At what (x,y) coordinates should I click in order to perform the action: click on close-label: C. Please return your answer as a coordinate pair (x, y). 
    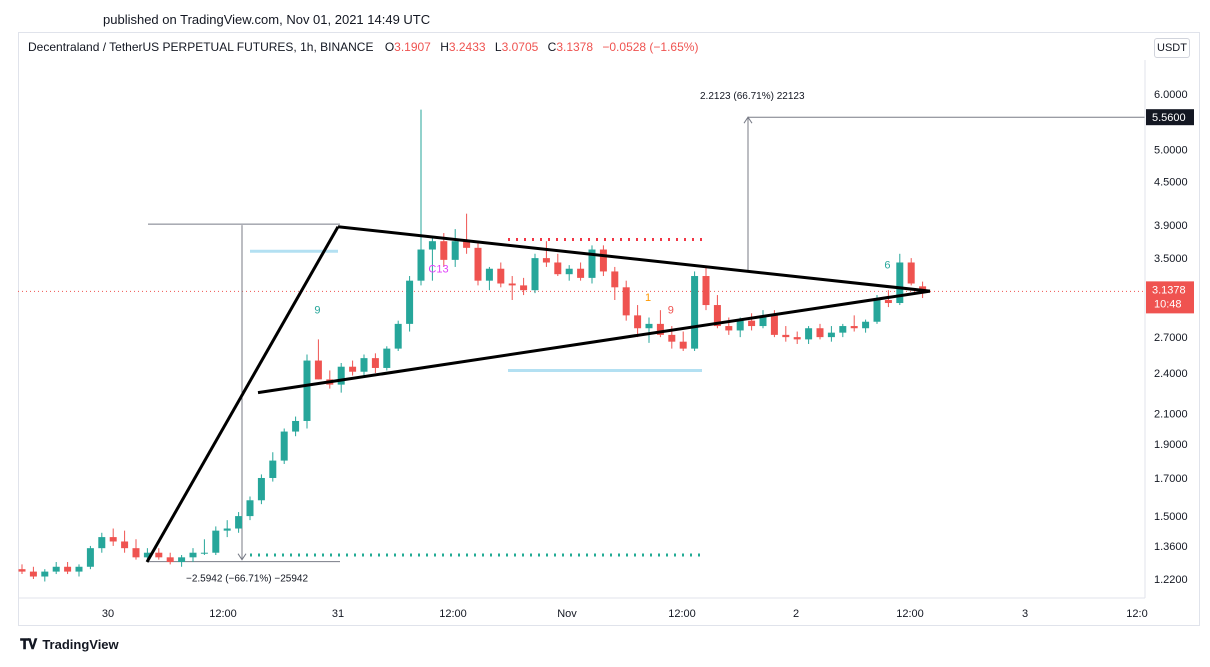
    Looking at the image, I should click on (552, 47).